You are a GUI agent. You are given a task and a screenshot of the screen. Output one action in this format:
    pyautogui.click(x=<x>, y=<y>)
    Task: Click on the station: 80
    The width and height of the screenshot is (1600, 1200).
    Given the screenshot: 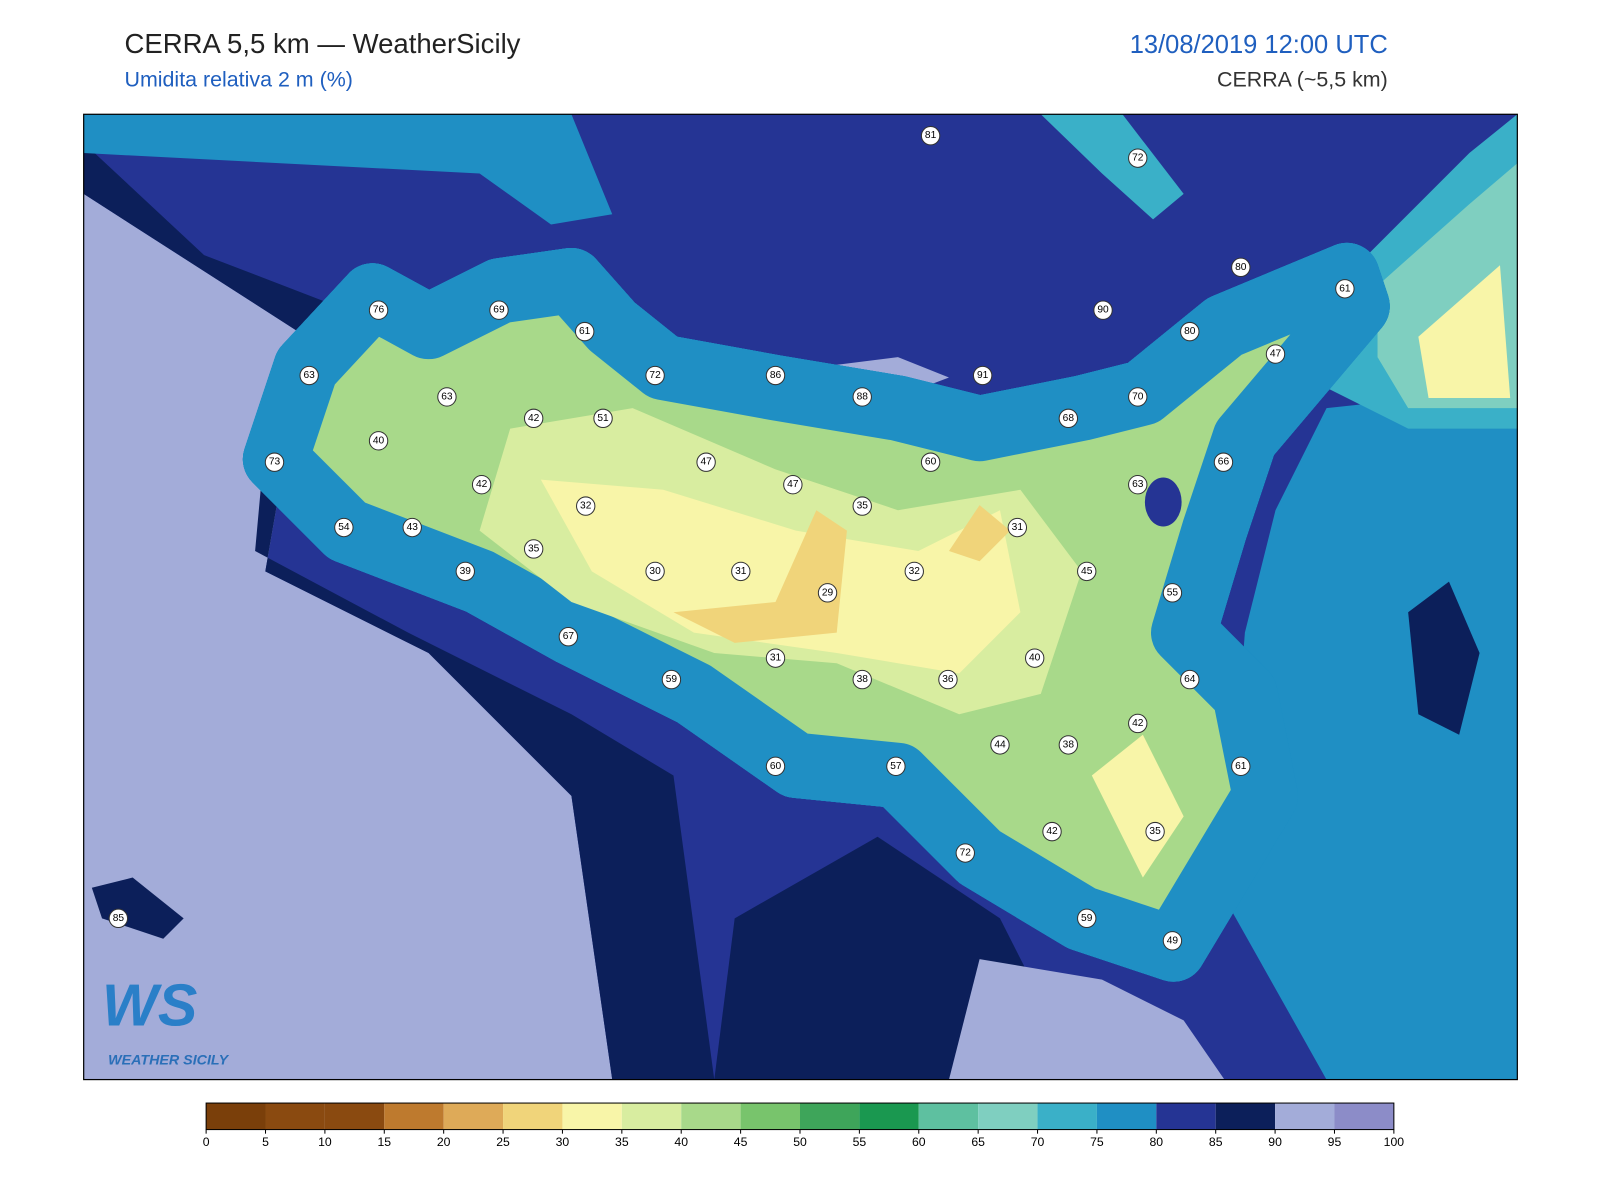 What is the action you would take?
    pyautogui.click(x=1190, y=331)
    